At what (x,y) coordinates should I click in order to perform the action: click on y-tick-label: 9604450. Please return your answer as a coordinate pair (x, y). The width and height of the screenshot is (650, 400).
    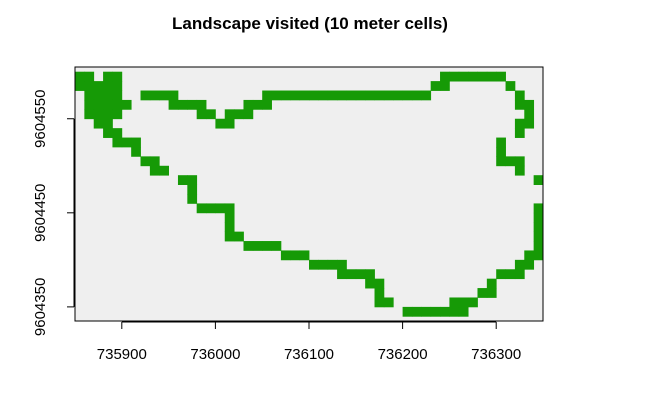
    Looking at the image, I should click on (40, 213).